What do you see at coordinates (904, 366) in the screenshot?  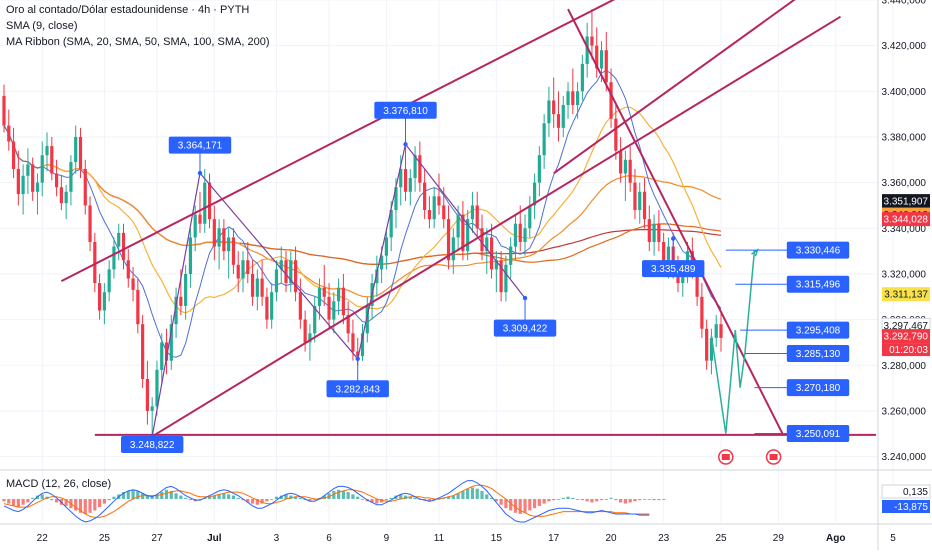 I see `price-axis-tick: 3.280,000` at bounding box center [904, 366].